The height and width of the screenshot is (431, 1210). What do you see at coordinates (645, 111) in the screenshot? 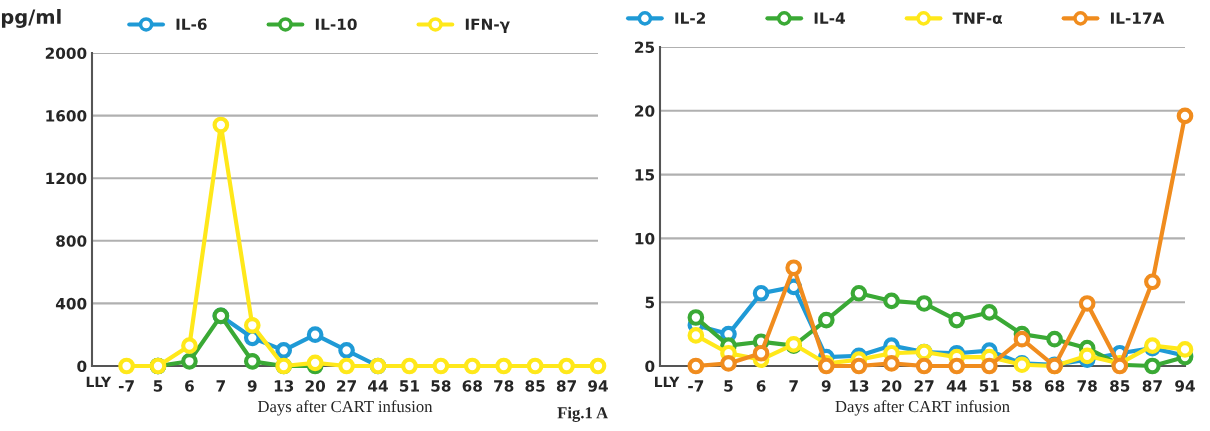
I see `y-tick-label: 20` at bounding box center [645, 111].